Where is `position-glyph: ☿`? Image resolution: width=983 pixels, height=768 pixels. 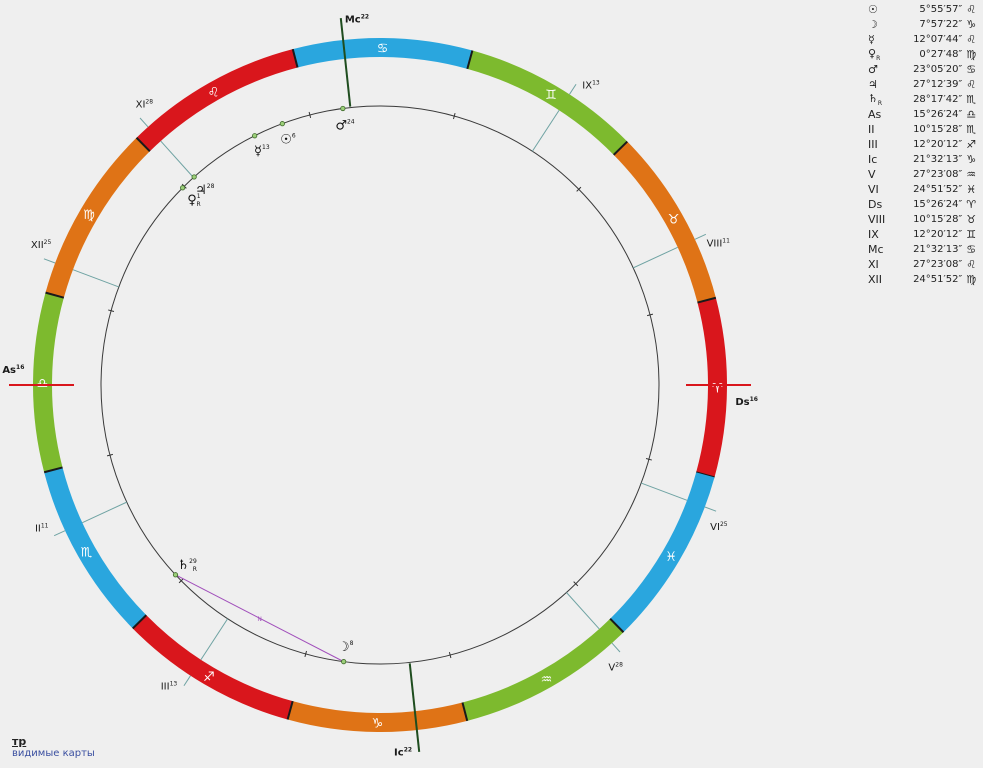 position-glyph: ☿ is located at coordinates (871, 39).